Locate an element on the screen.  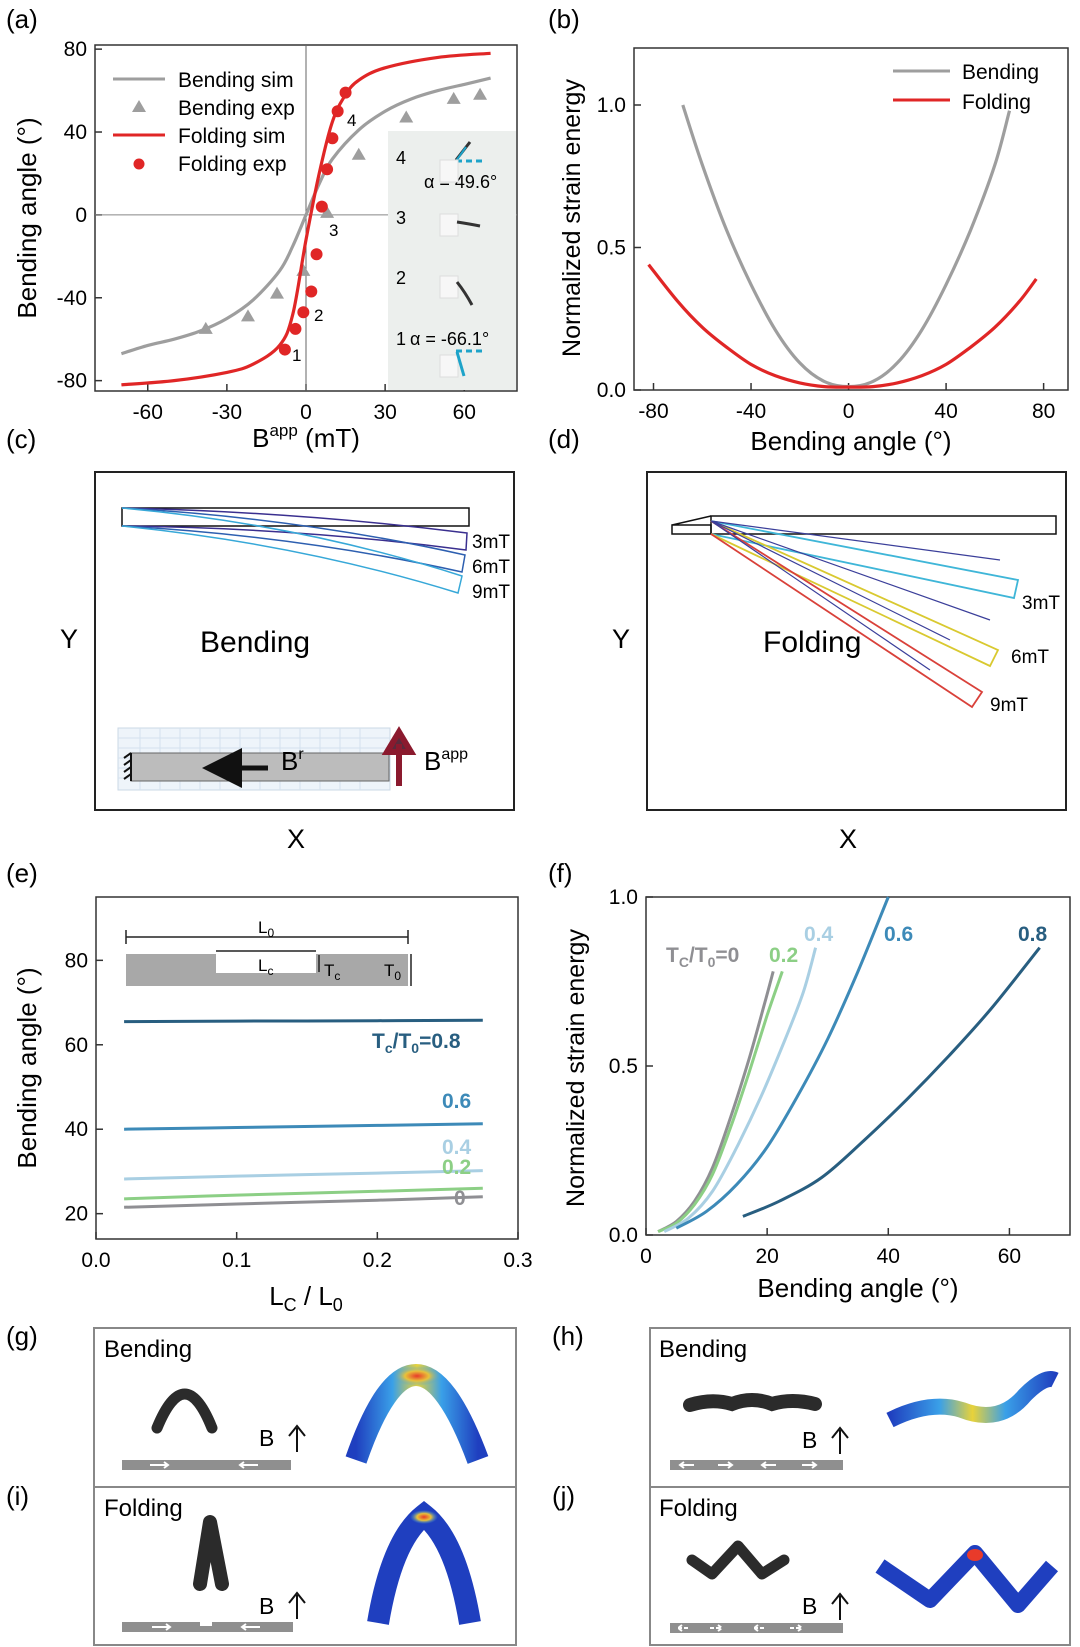
inset-alpha-bottom: α = -66.1° is located at coordinates (449, 339).